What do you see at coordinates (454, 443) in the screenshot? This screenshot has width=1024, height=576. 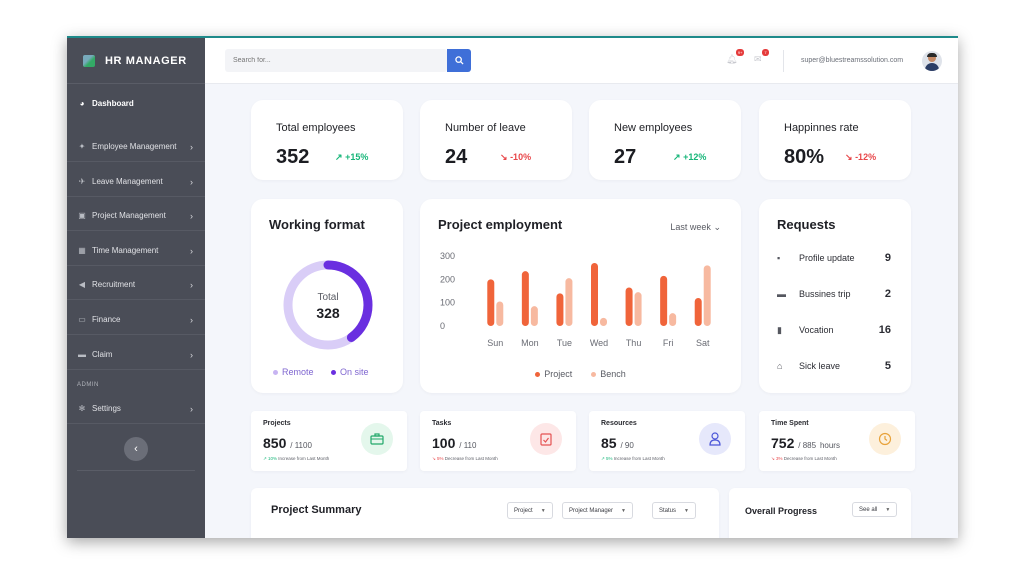 I see `mini-value: 100 / 110` at bounding box center [454, 443].